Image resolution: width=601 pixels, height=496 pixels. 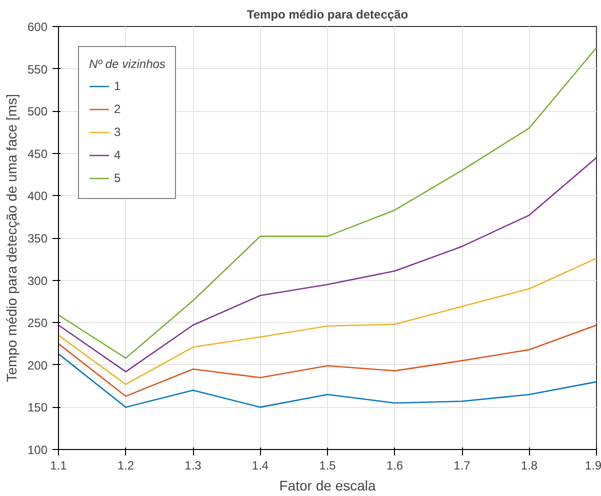 I want to click on x-tick-label: 1.5, so click(x=327, y=465).